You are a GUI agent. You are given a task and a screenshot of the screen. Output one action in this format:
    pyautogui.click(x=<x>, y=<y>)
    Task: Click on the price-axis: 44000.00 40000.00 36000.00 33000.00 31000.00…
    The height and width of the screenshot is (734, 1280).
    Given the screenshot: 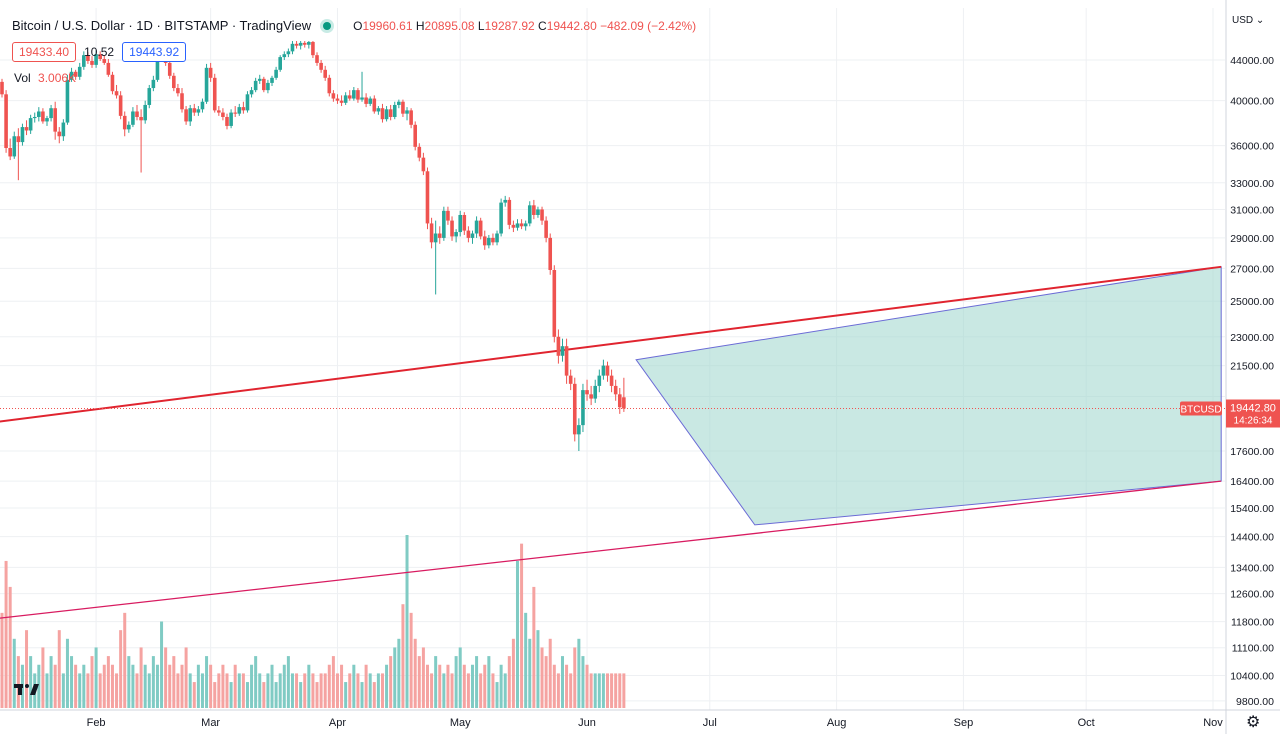 What is the action you would take?
    pyautogui.click(x=1252, y=381)
    